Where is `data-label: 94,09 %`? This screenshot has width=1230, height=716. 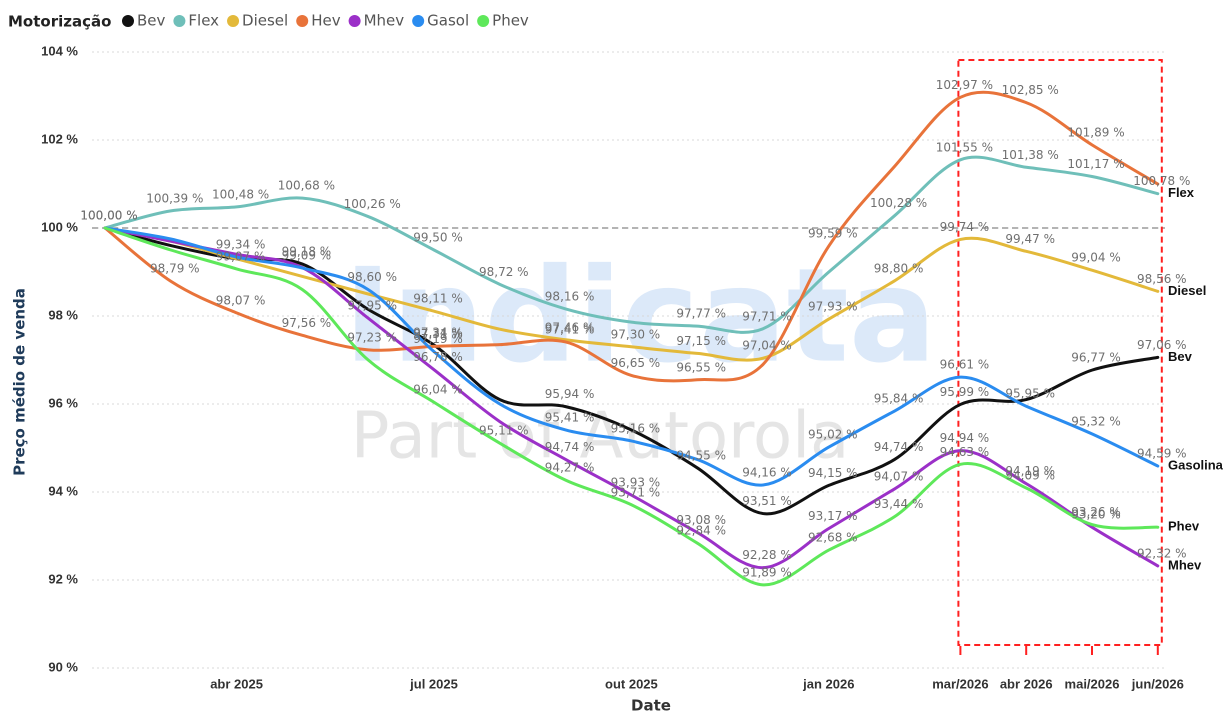 data-label: 94,09 % is located at coordinates (1030, 476).